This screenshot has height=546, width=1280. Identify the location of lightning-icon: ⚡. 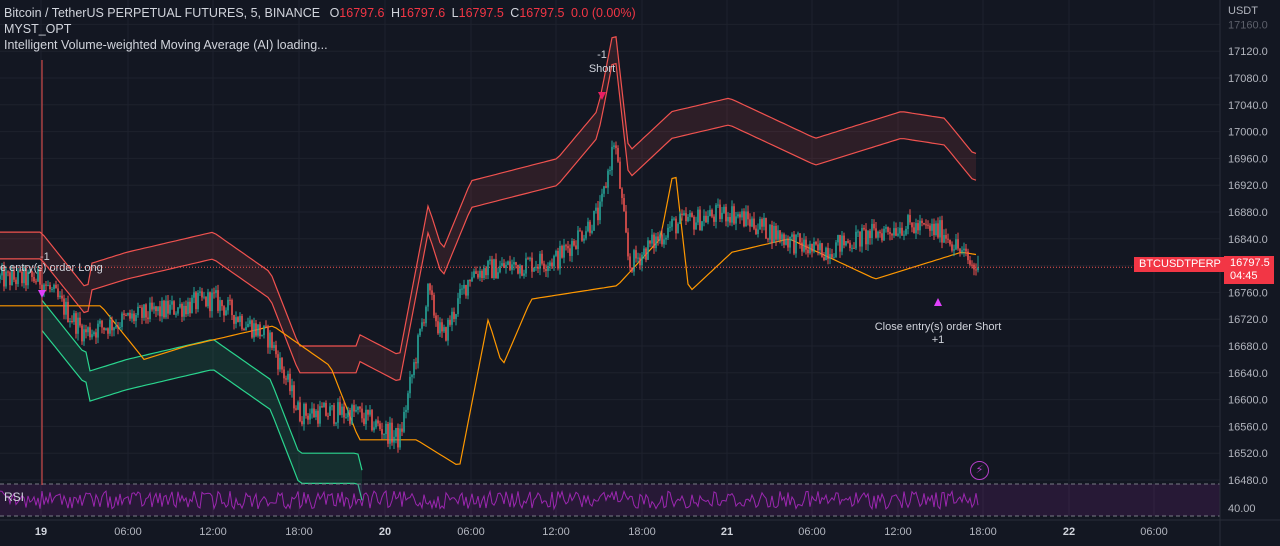
(979, 470).